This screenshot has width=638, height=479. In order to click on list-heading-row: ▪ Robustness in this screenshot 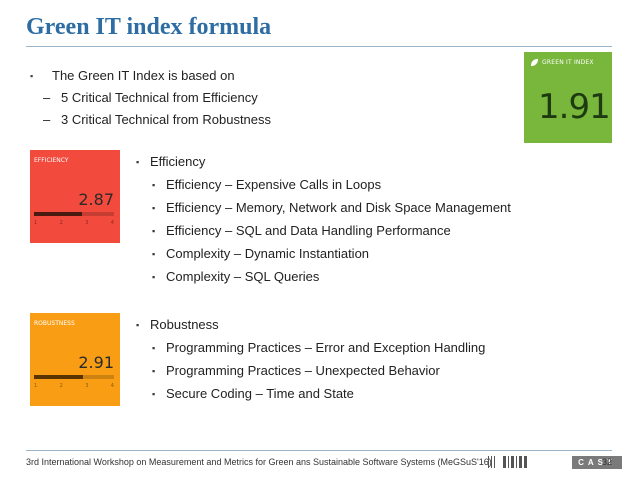, I will do `click(310, 324)`.